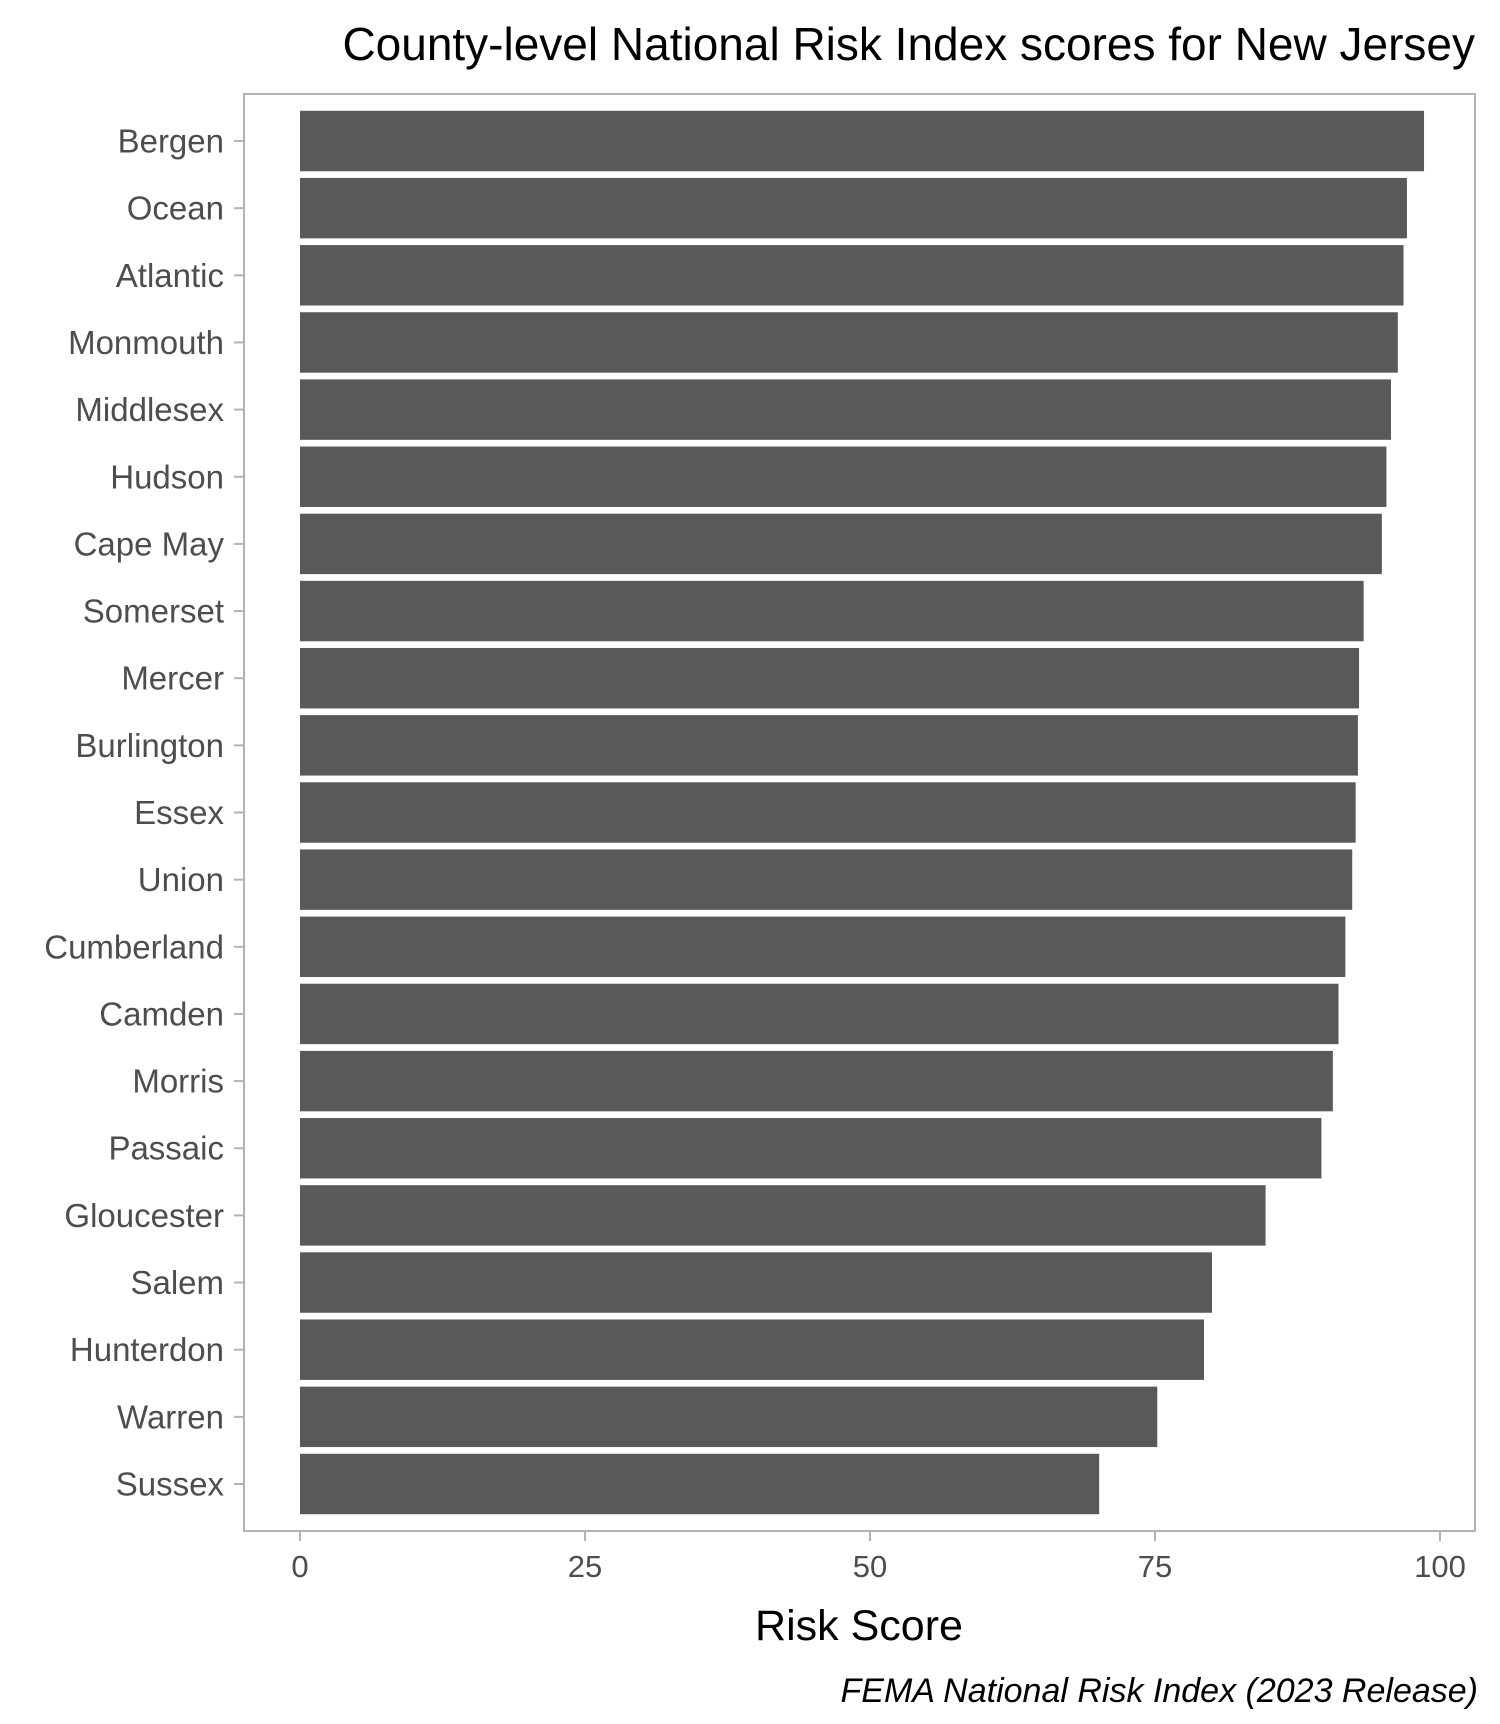 The width and height of the screenshot is (1500, 1724). I want to click on bar-gloucester, so click(783, 1215).